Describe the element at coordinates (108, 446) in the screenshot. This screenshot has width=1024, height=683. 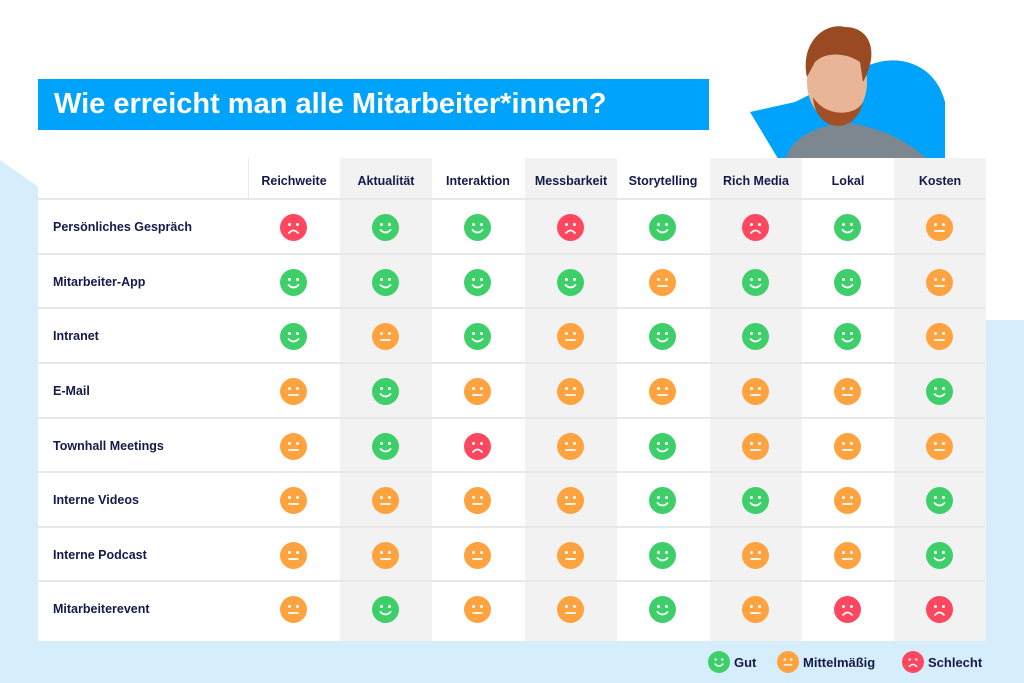
I see `row-label: Townhall Meetings` at that location.